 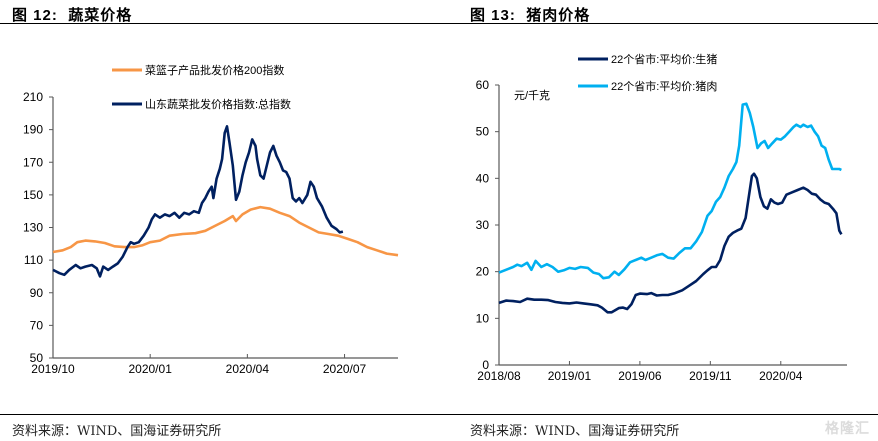 I want to click on x-tick-label: 2020/01, so click(x=150, y=369).